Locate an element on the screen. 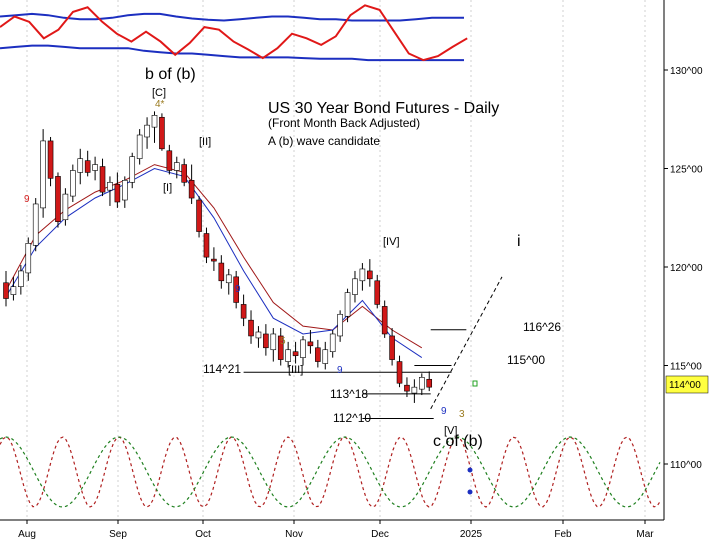 This screenshot has height=559, width=716. wave-label: [III] is located at coordinates (295, 370).